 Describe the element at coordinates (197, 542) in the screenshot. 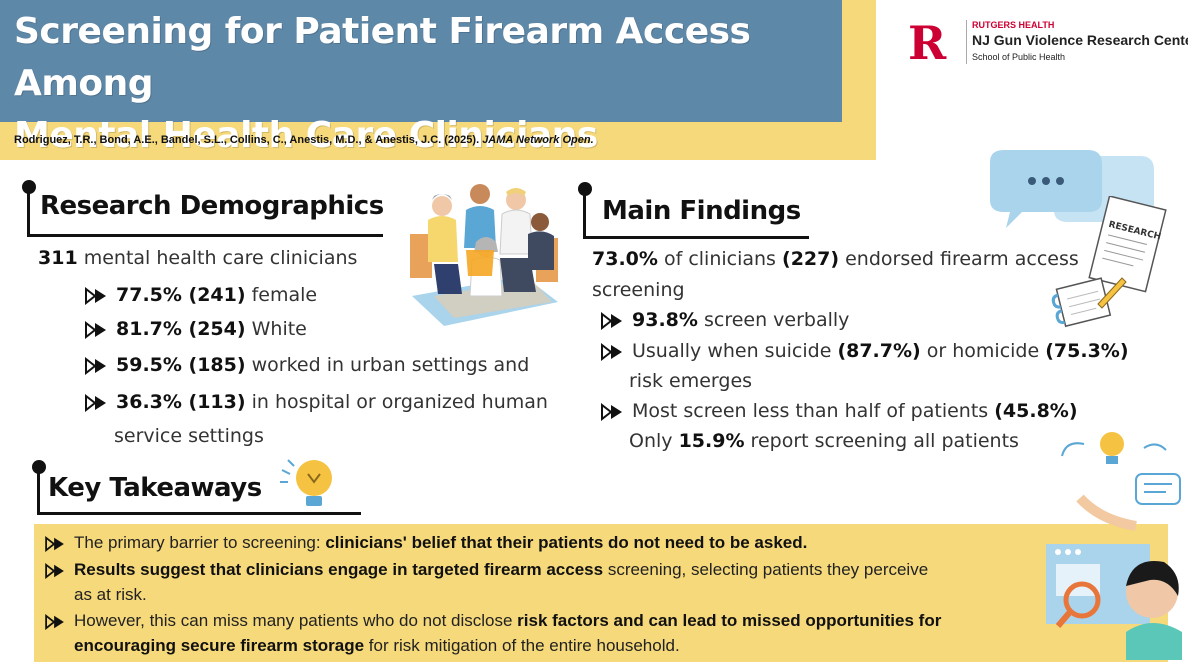

I see `takeaway-text: The primary barrier to screening:` at that location.